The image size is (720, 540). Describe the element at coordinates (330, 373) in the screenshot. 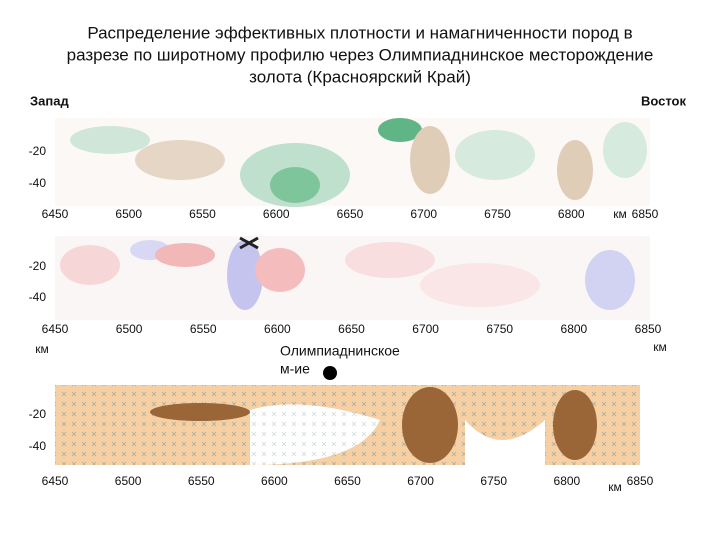

I see `deposit-marker` at that location.